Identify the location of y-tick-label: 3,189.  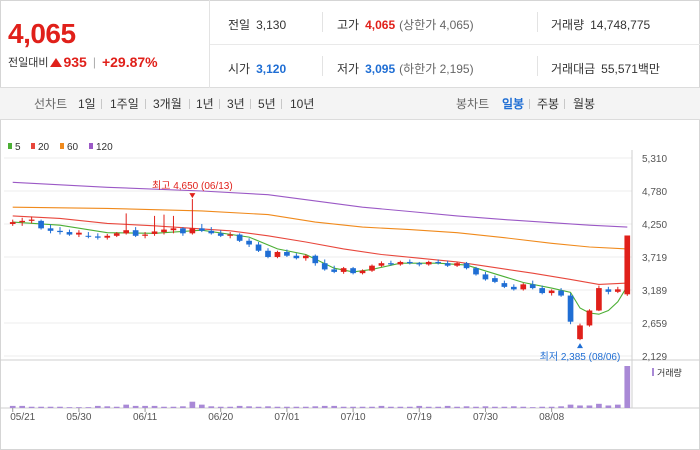
(654, 291).